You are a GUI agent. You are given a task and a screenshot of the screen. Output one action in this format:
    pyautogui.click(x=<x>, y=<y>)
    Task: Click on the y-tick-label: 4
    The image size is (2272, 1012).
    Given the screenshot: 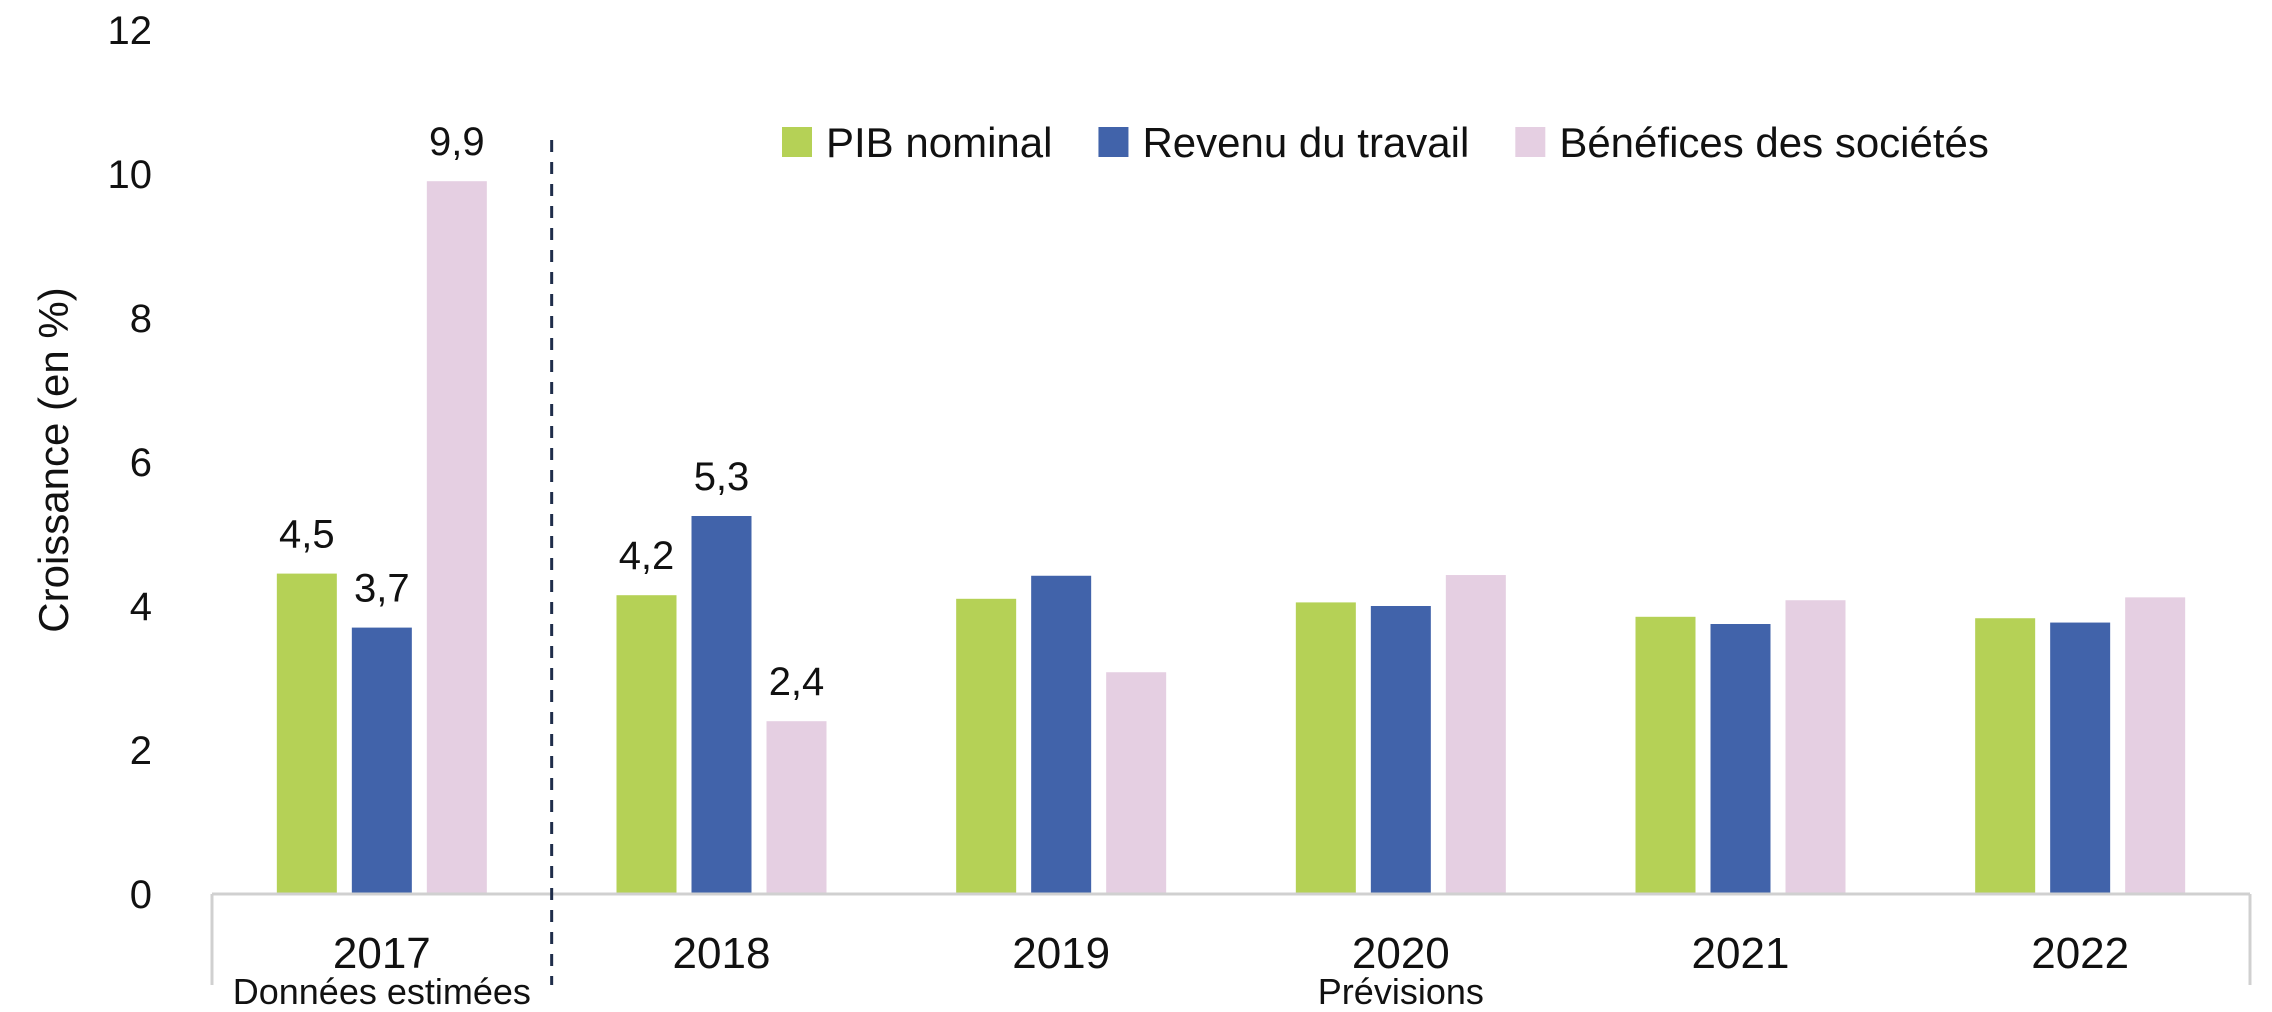 What is the action you would take?
    pyautogui.click(x=141, y=607)
    